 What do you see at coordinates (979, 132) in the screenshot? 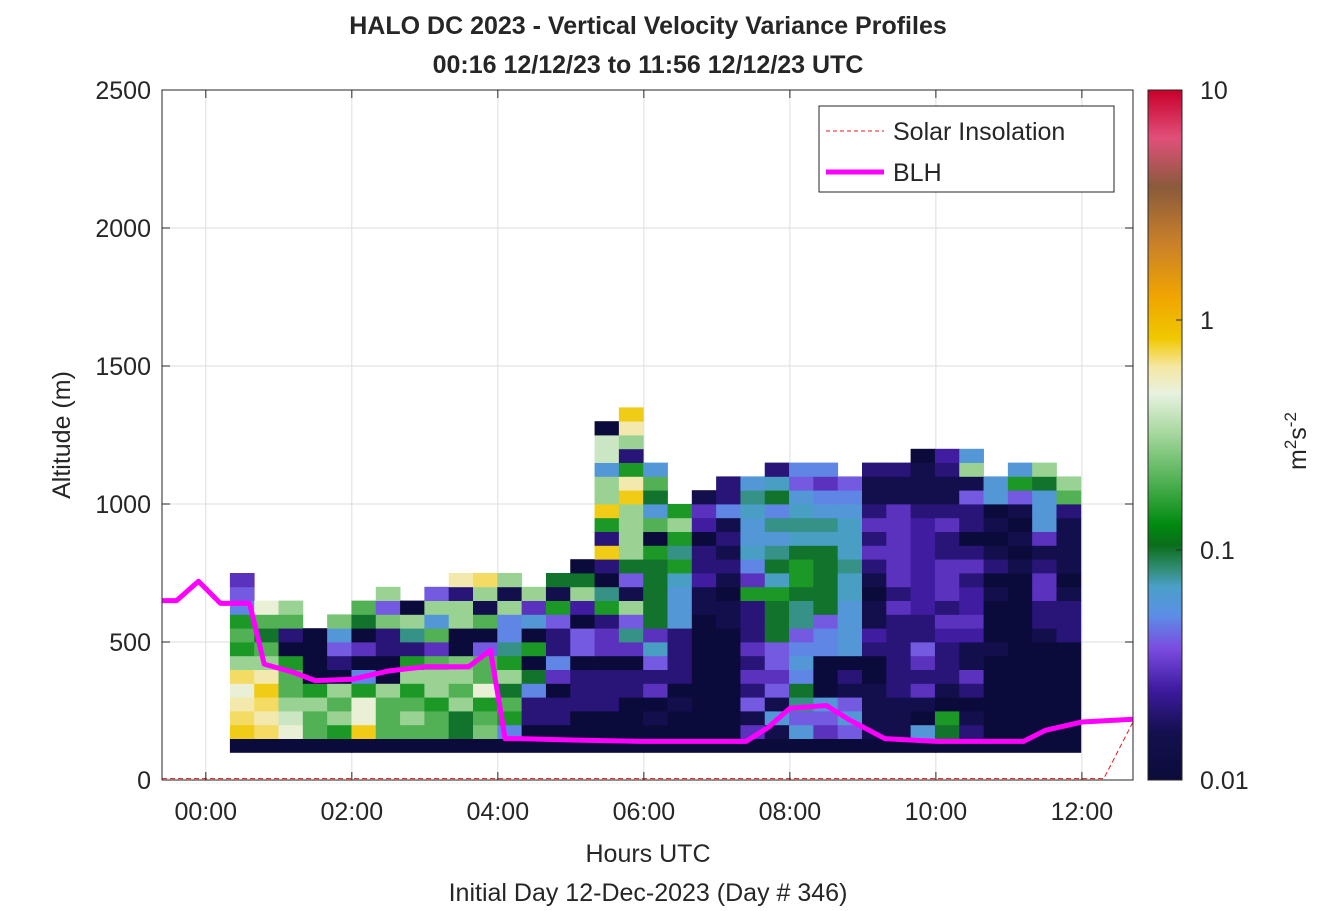
I see `legend-solar-label: Solar Insolation` at bounding box center [979, 132].